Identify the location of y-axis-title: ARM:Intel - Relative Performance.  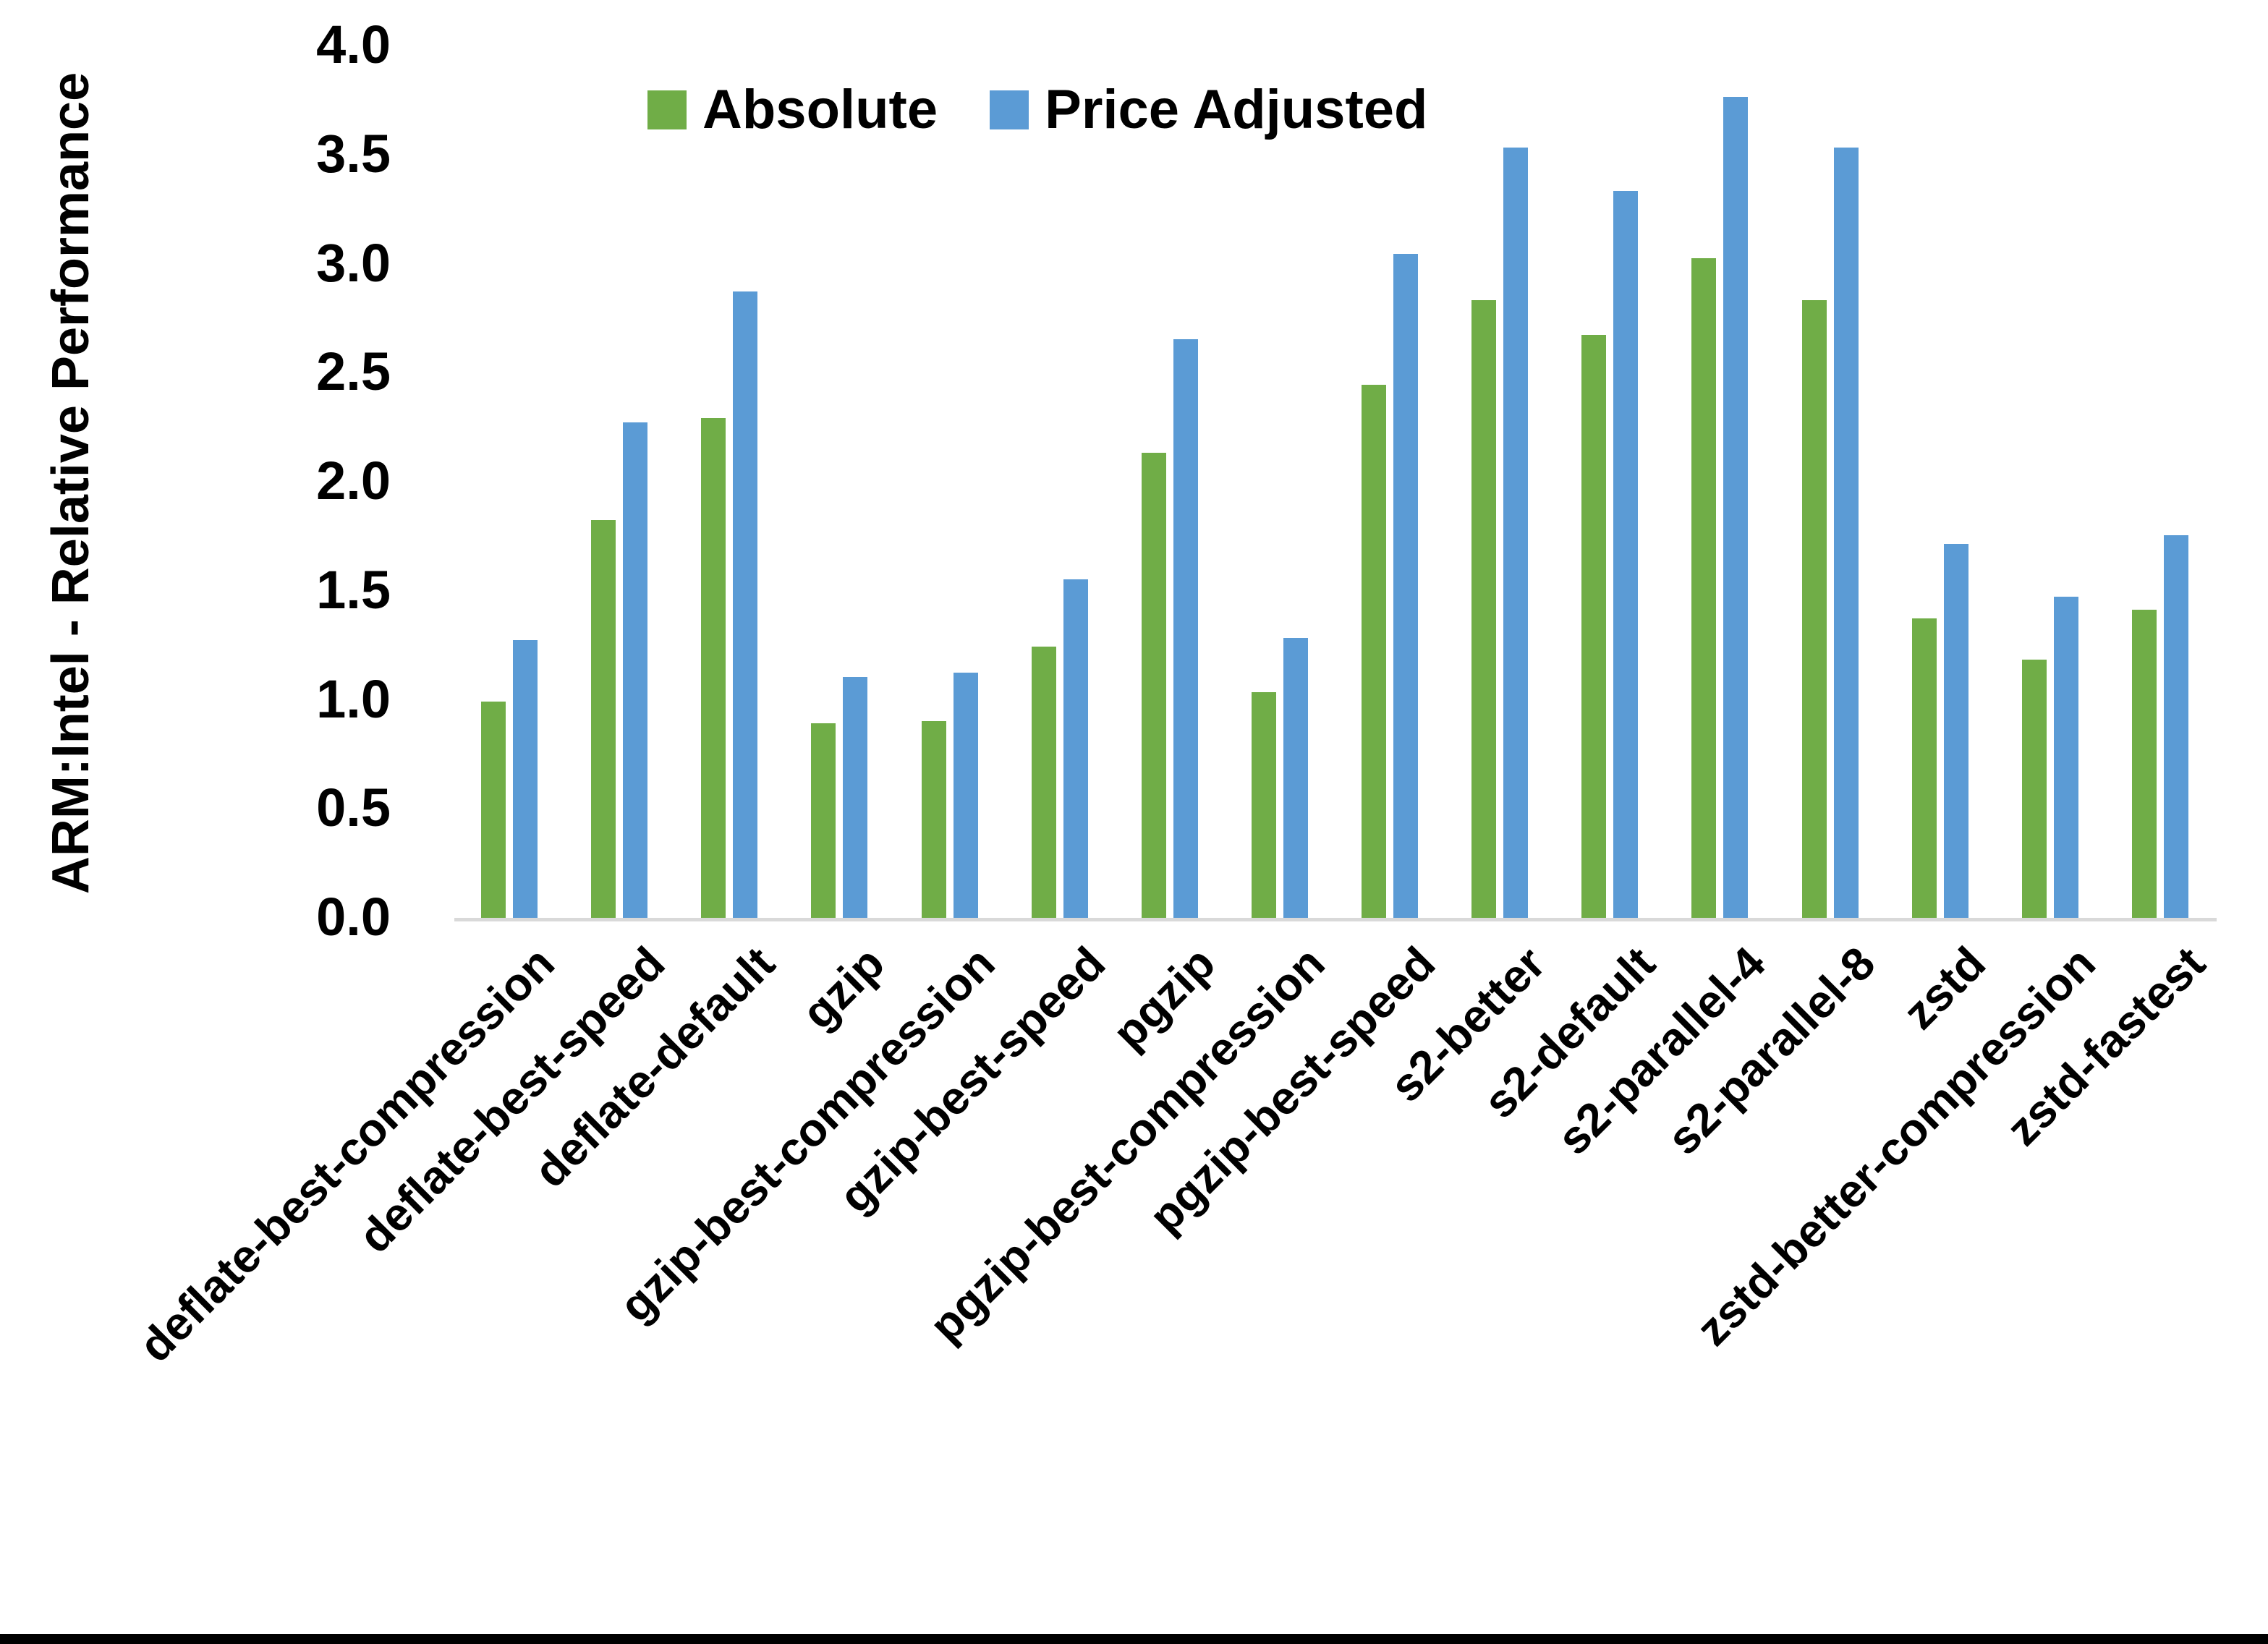
(71, 483).